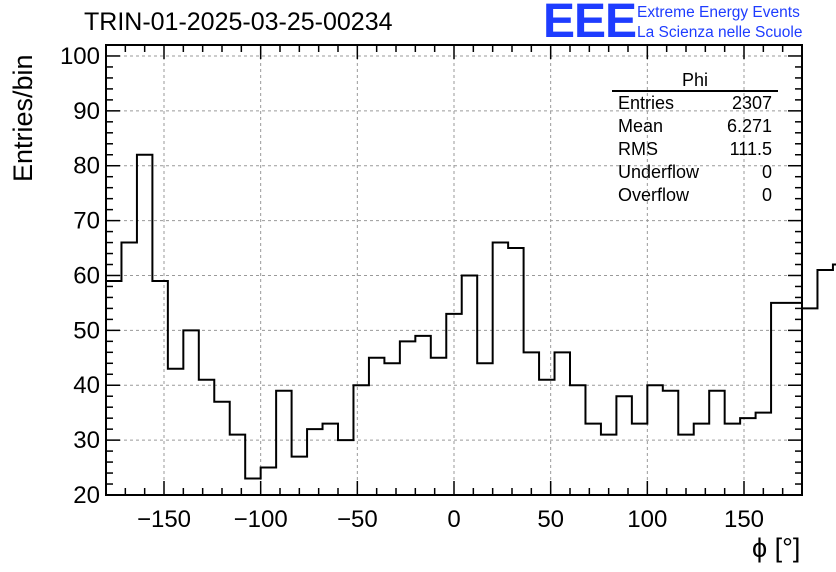  Describe the element at coordinates (695, 195) in the screenshot. I see `stats-row-overflow: Overflow 0` at that location.